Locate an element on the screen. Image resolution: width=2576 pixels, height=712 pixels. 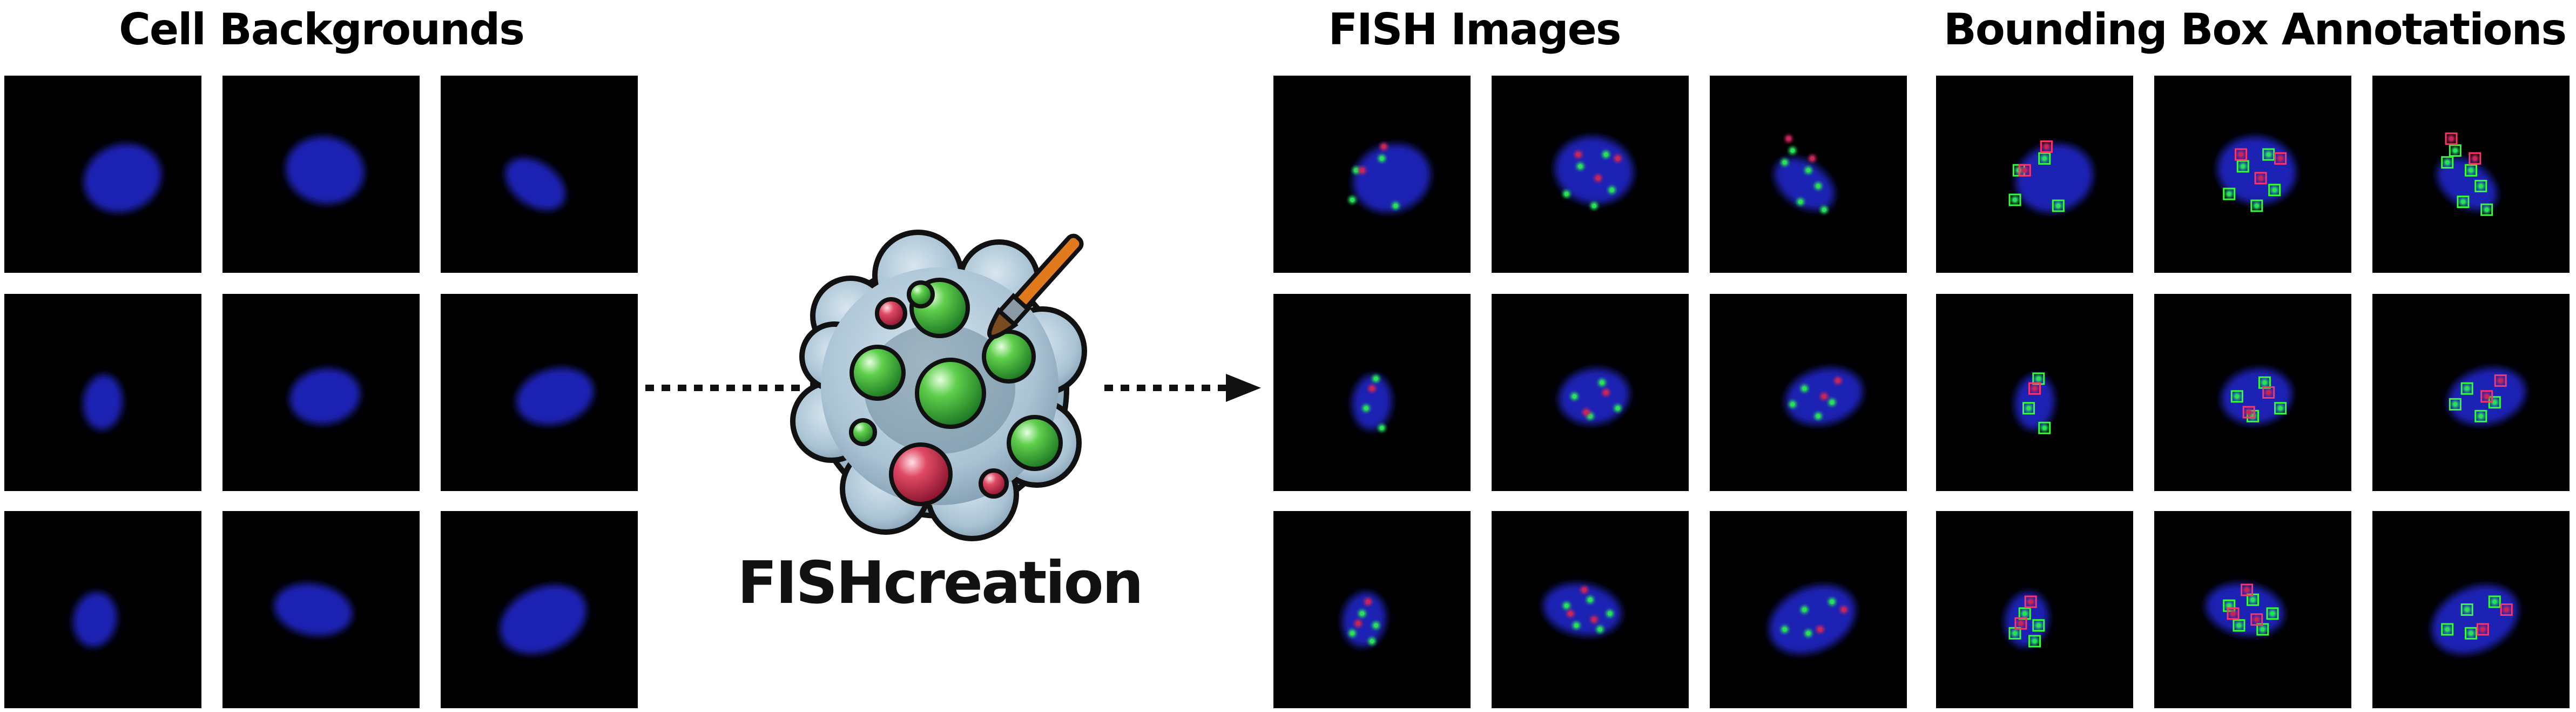
fishcreation-label: FISHcreation is located at coordinates (940, 583).